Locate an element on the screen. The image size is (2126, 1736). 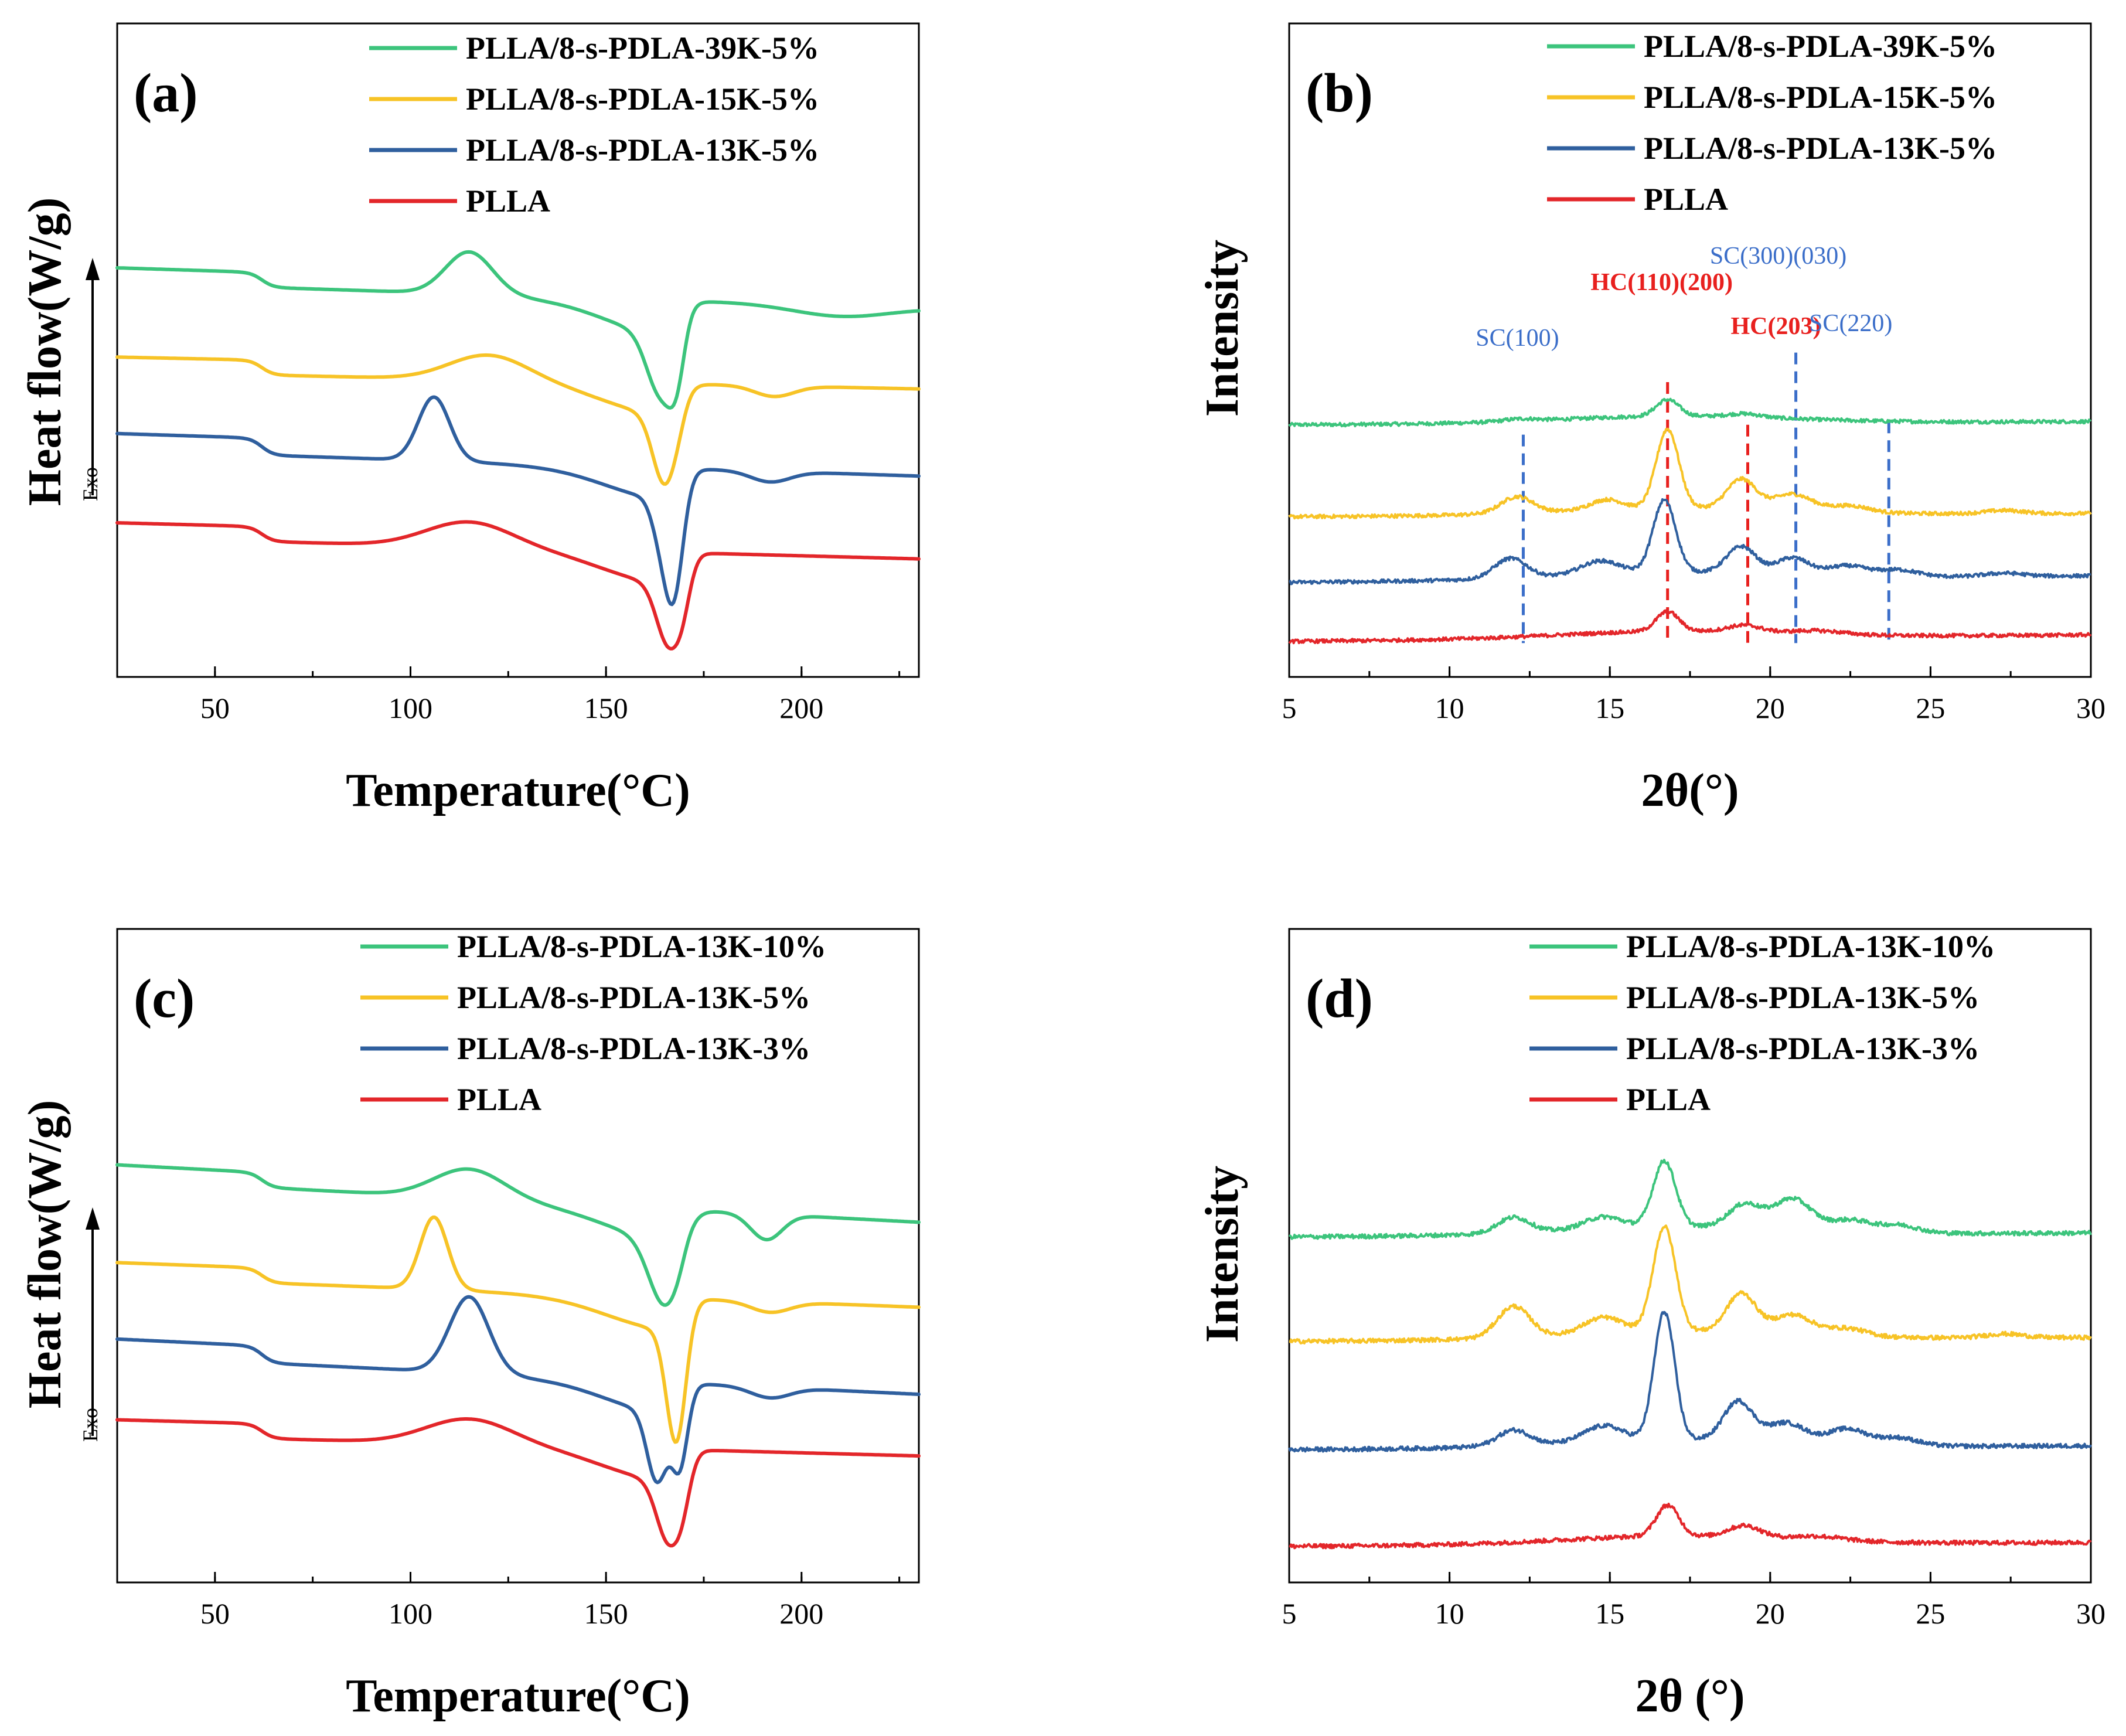
annotation-label: HC(203) is located at coordinates (1776, 326).